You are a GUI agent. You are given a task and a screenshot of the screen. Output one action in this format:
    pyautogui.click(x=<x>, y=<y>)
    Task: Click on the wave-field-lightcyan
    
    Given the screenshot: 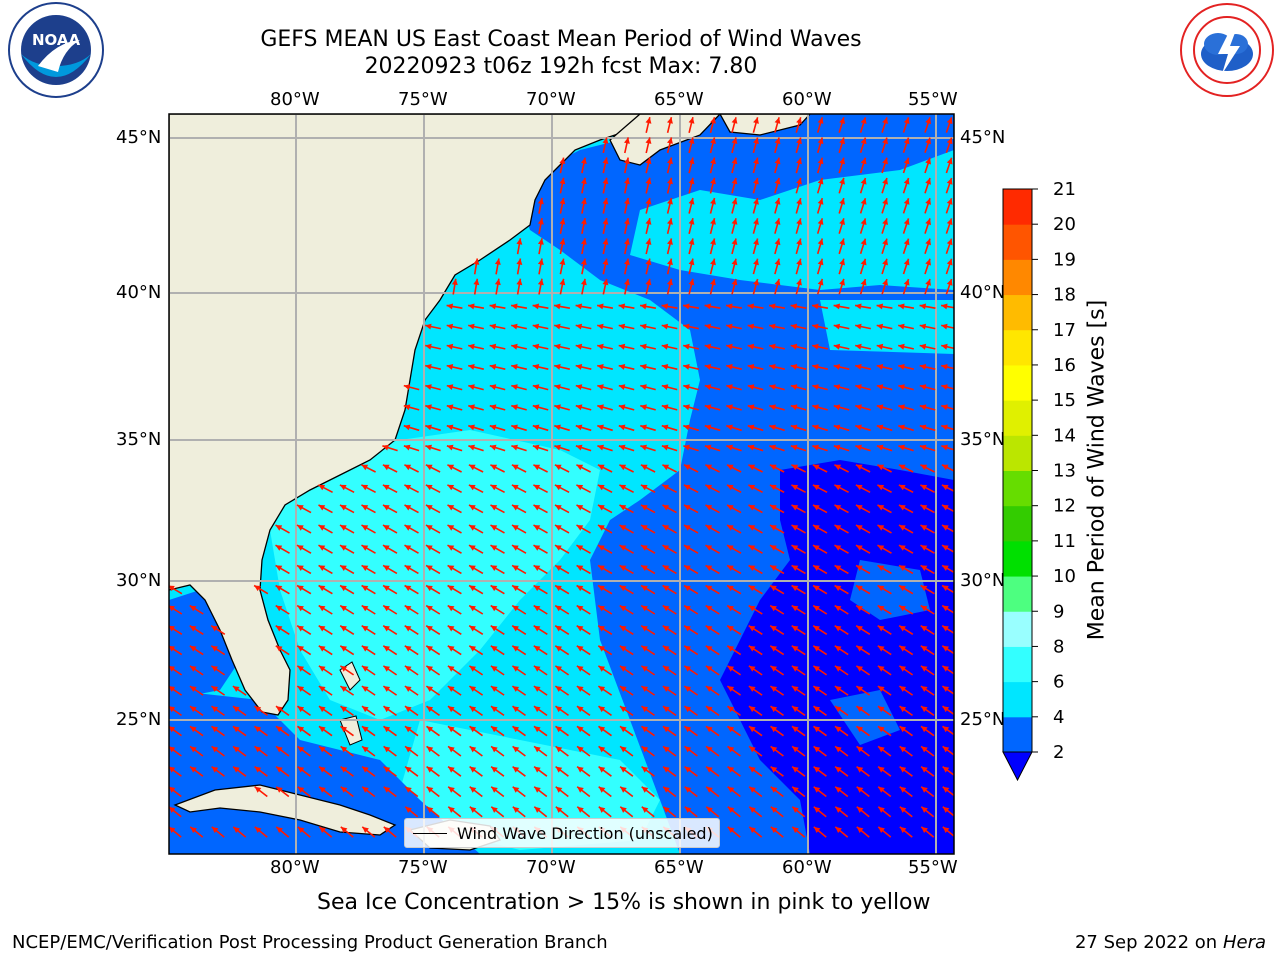 What is the action you would take?
    pyautogui.click(x=435, y=575)
    